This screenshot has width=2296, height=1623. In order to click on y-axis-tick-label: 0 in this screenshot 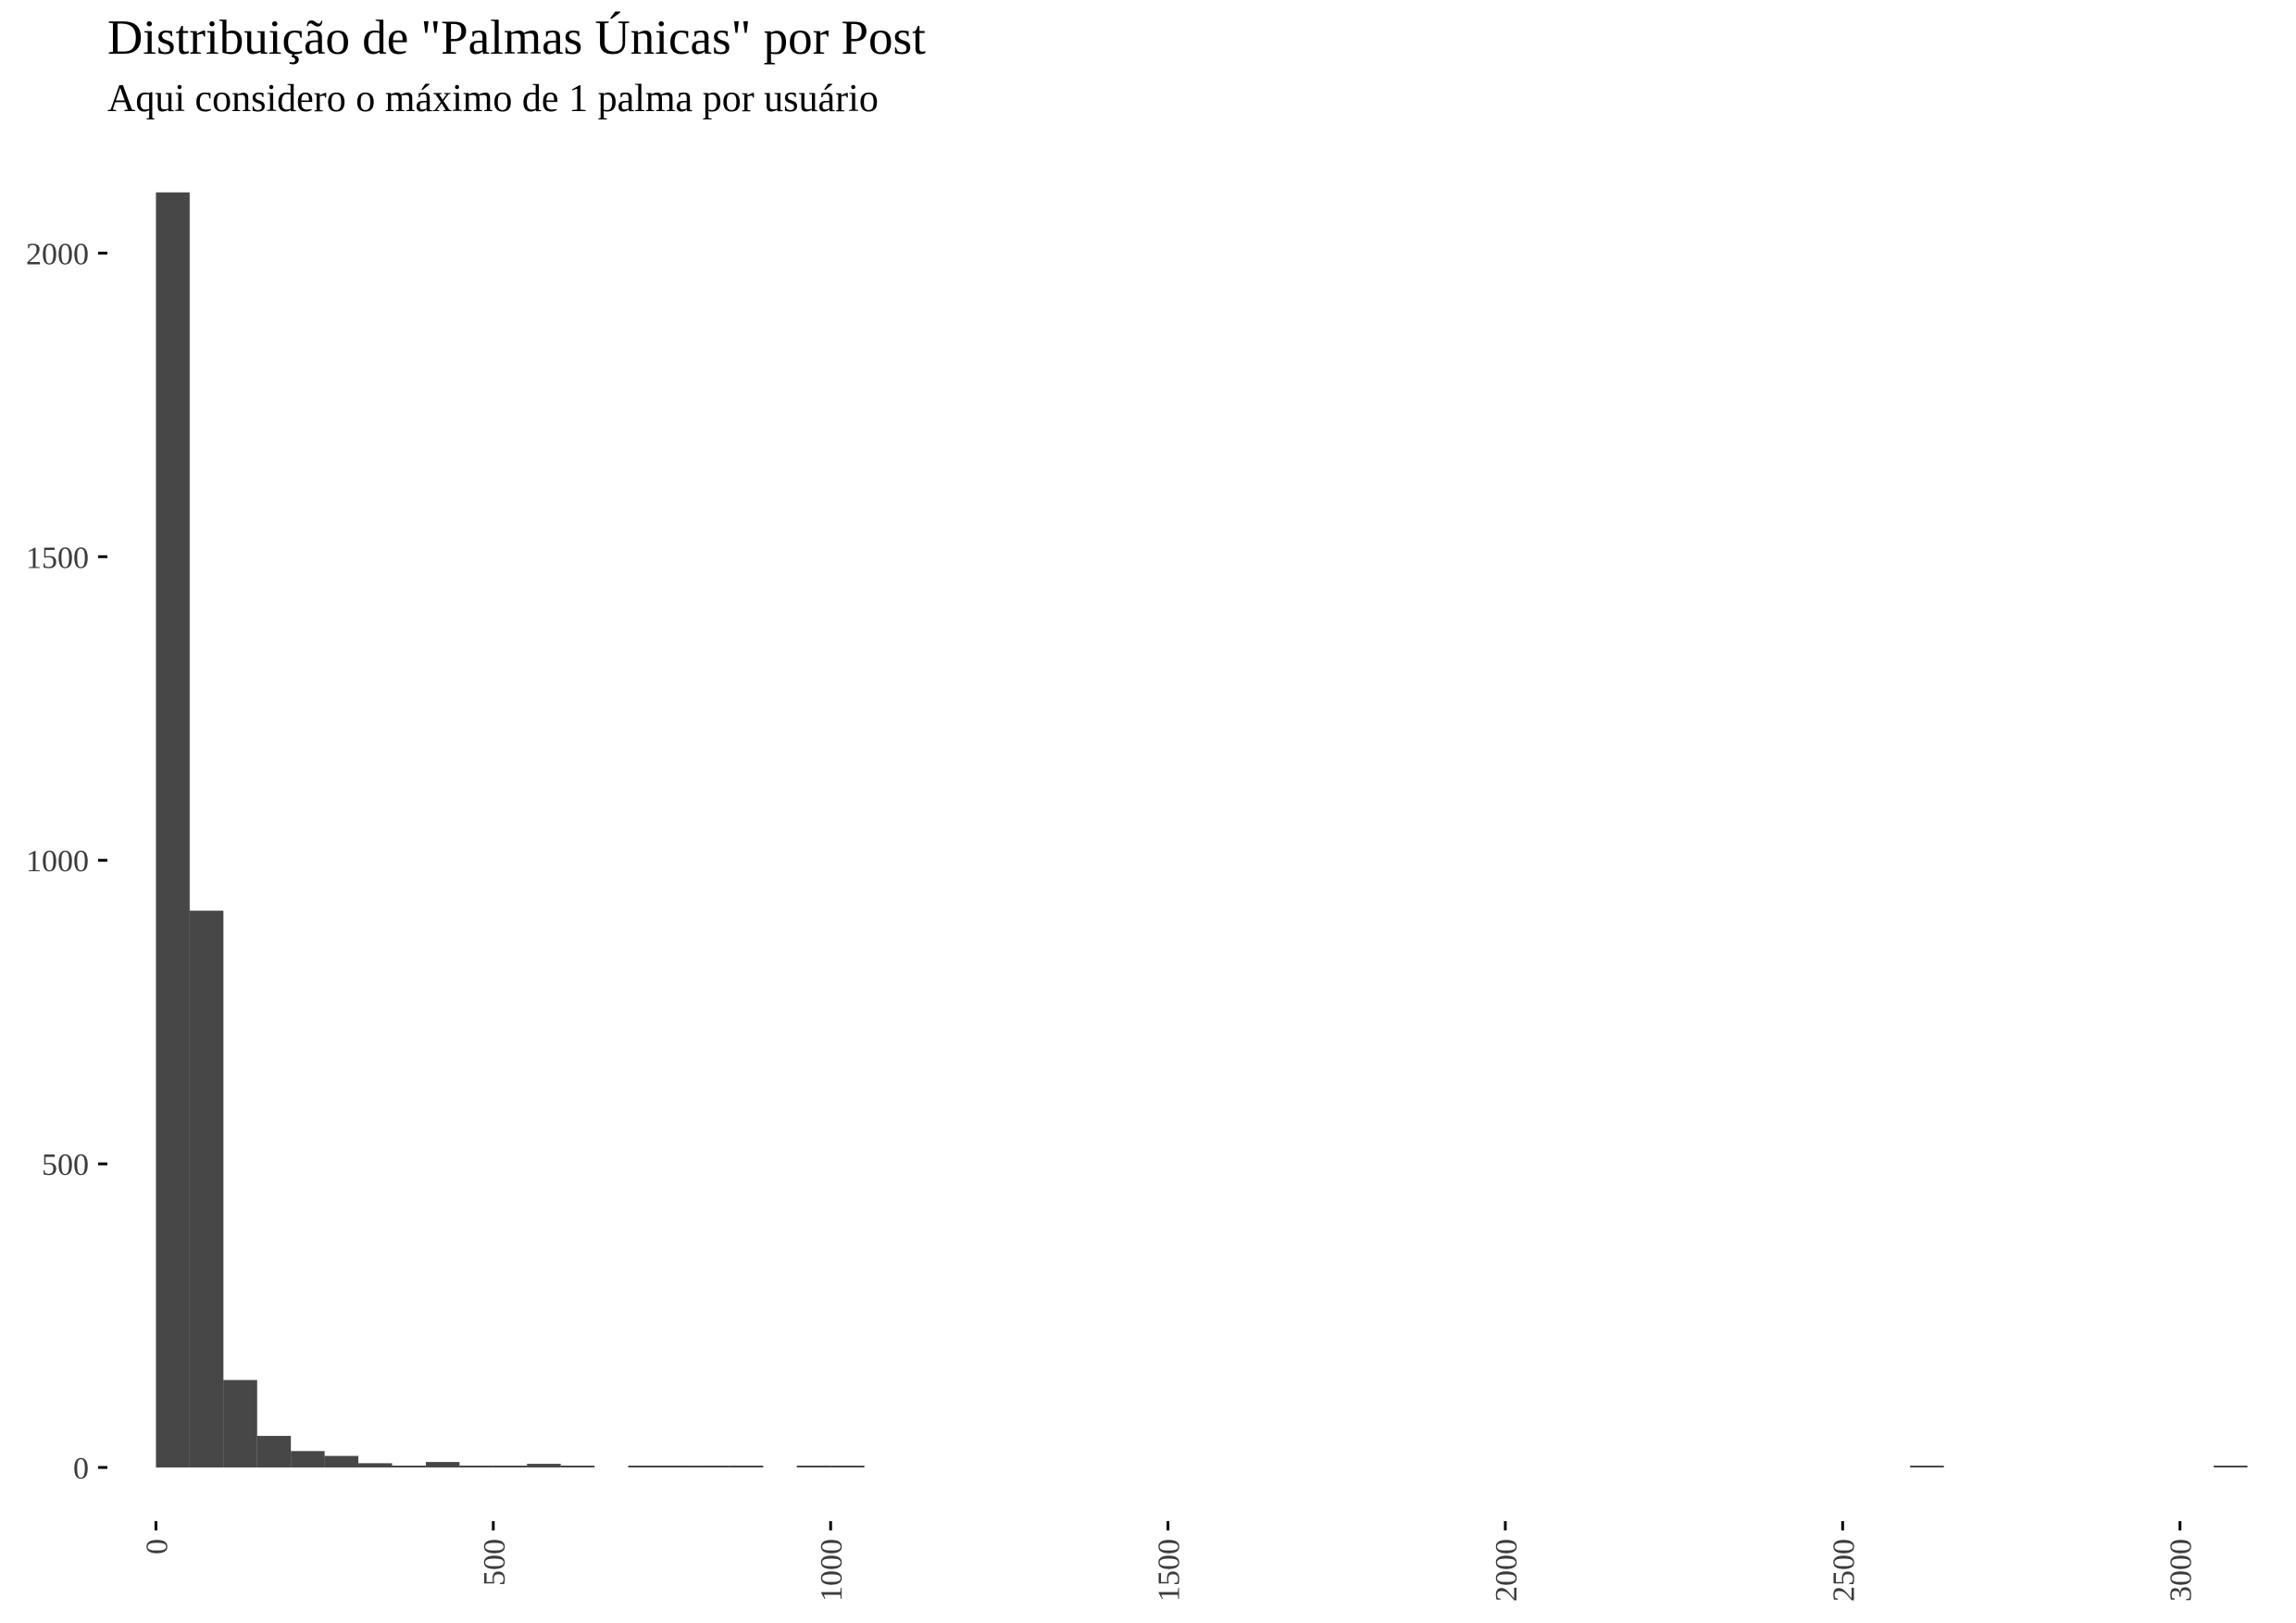, I will do `click(81, 1469)`.